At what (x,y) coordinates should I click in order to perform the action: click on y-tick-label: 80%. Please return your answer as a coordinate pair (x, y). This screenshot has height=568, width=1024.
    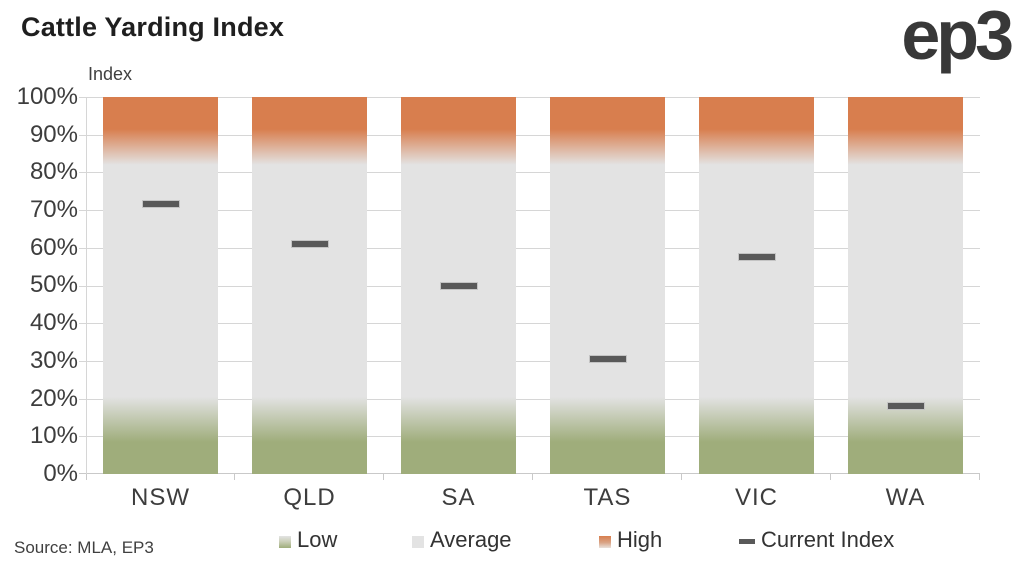
    Looking at the image, I should click on (53, 171).